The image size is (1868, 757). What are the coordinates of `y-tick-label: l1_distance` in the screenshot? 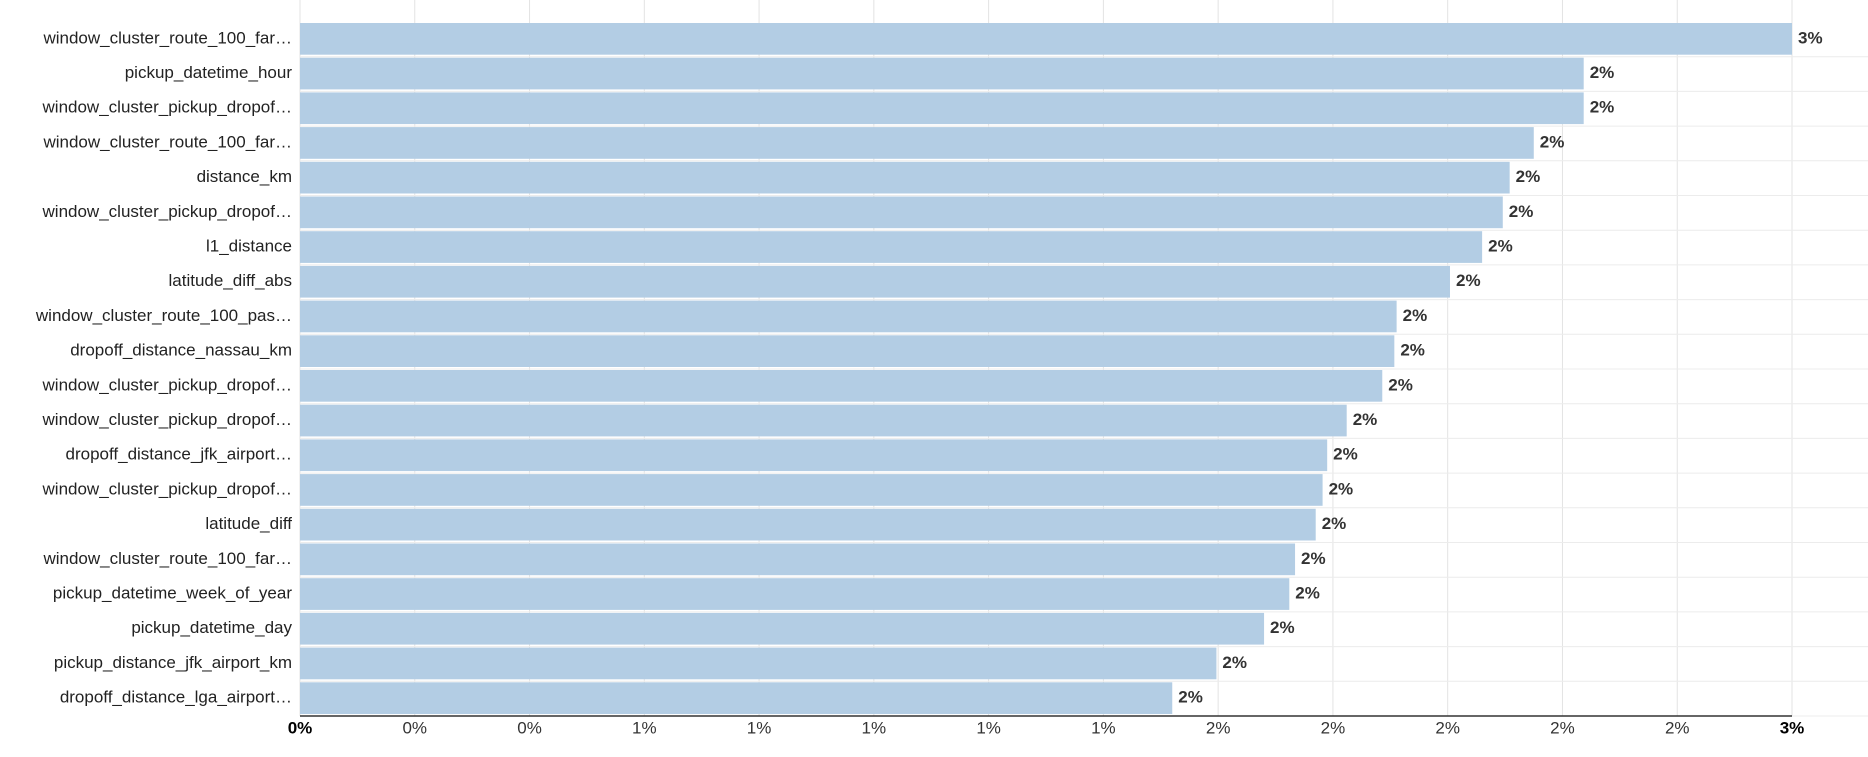 It's located at (249, 246).